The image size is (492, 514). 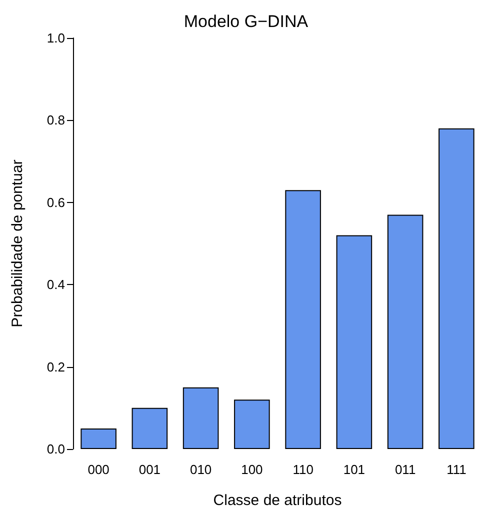 I want to click on y-tick-label: 0.2, so click(x=55, y=366).